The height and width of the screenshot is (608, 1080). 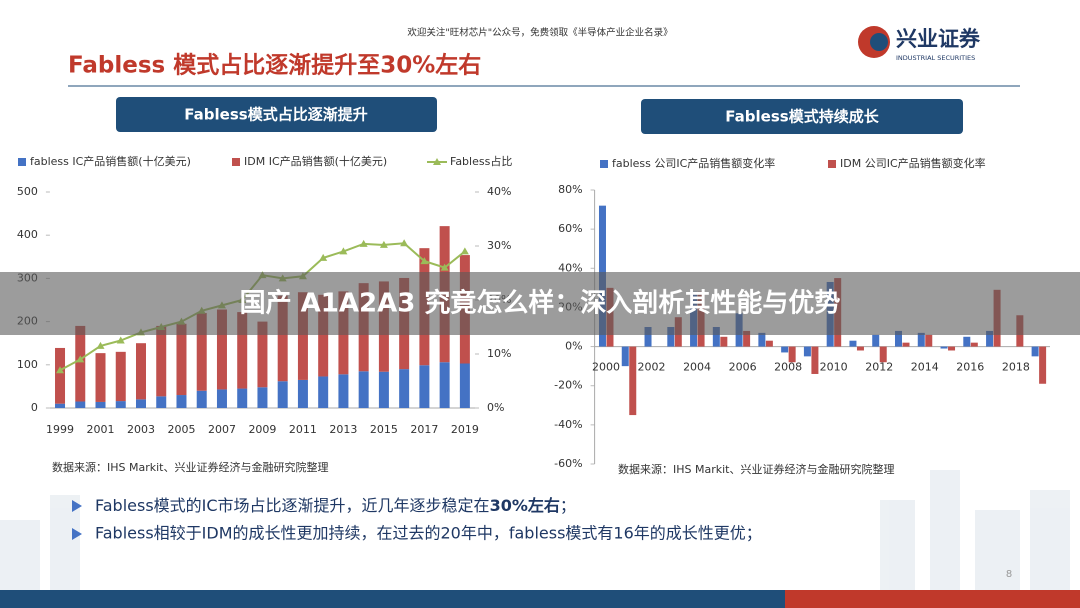 I want to click on x-tick-label: 2019, so click(x=465, y=429).